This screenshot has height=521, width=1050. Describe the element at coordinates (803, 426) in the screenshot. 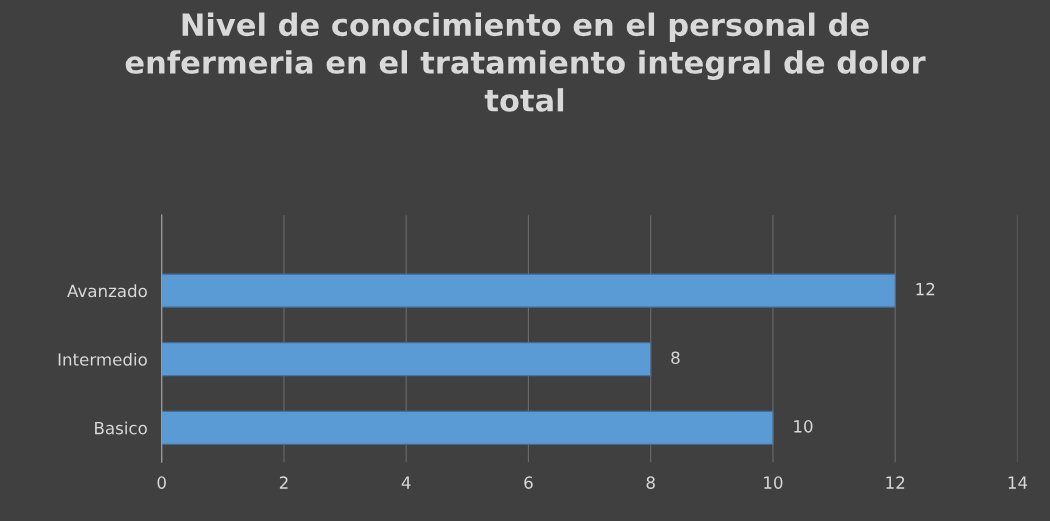

I see `data-label: 10` at that location.